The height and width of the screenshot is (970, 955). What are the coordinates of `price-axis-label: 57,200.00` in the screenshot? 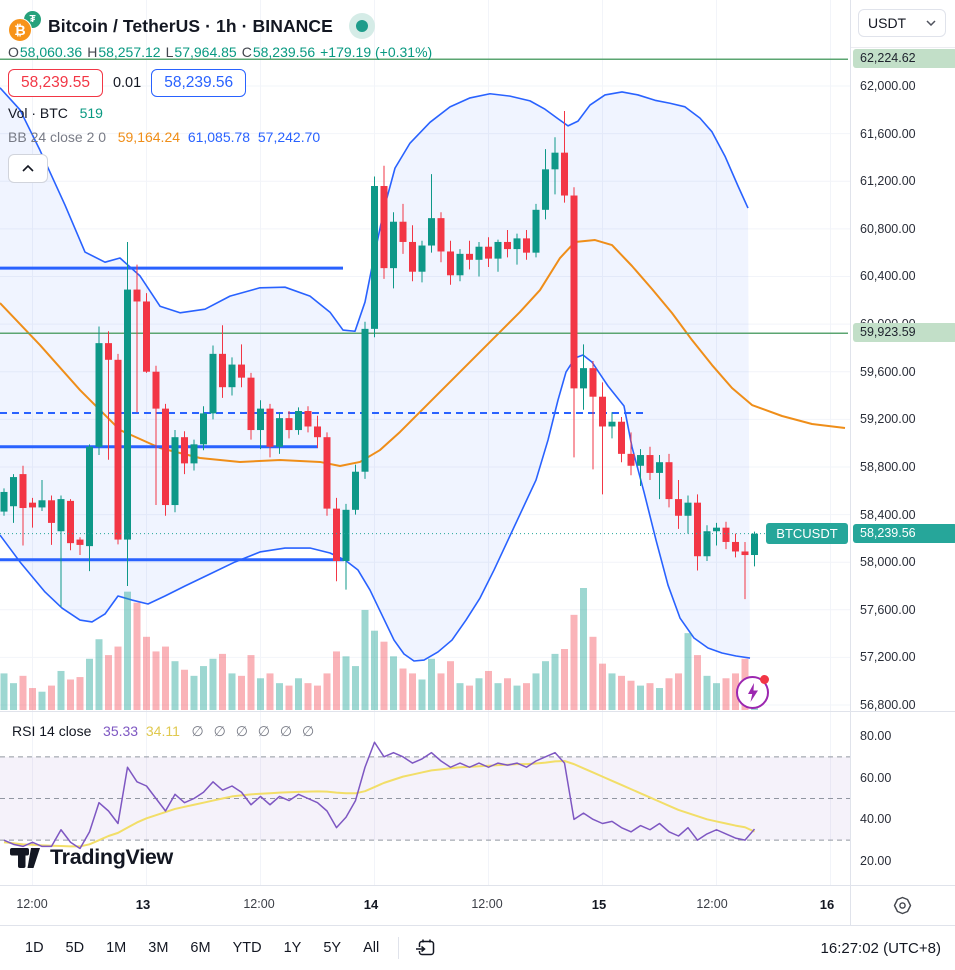 It's located at (888, 657).